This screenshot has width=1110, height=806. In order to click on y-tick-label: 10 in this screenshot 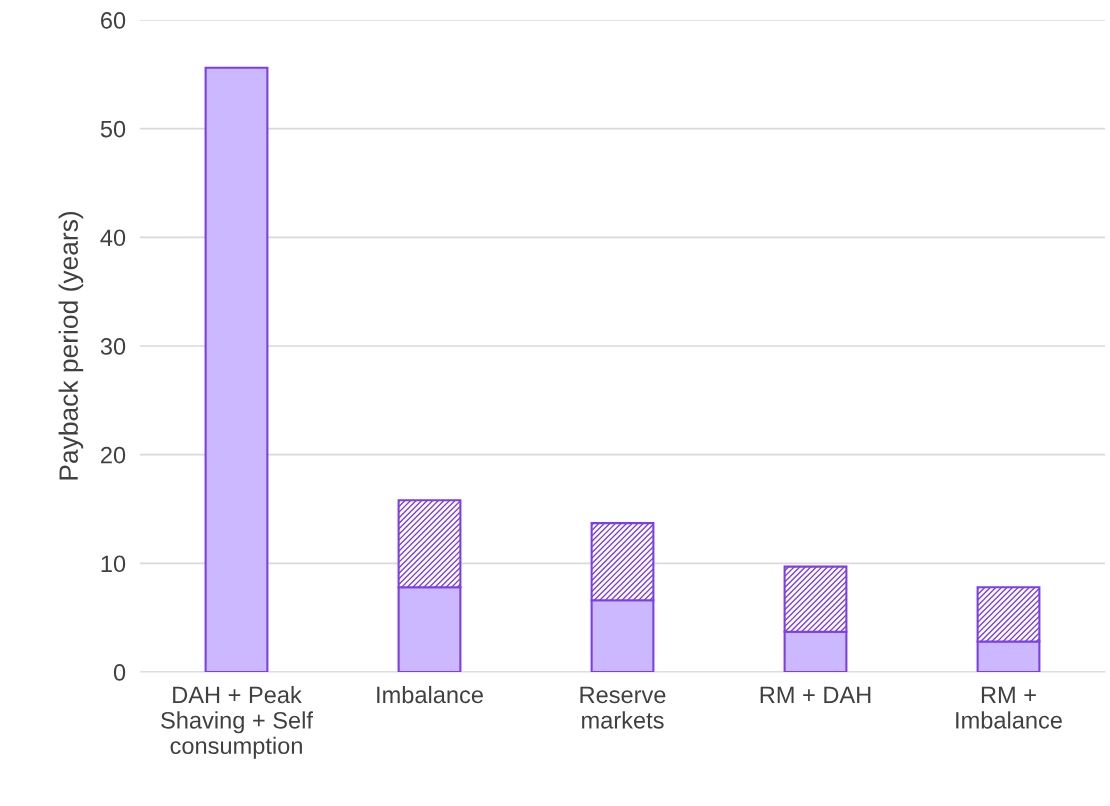, I will do `click(113, 564)`.